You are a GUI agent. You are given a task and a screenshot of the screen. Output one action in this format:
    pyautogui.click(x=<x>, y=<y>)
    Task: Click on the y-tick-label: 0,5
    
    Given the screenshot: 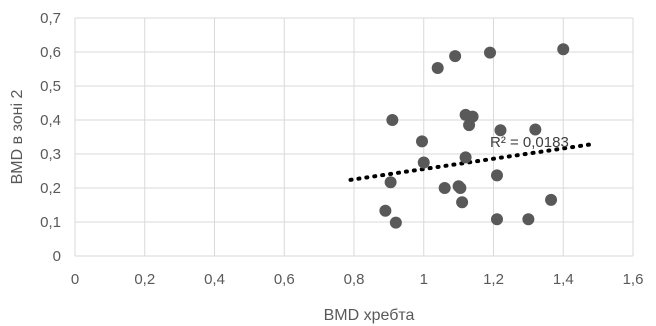 What is the action you would take?
    pyautogui.click(x=50, y=86)
    